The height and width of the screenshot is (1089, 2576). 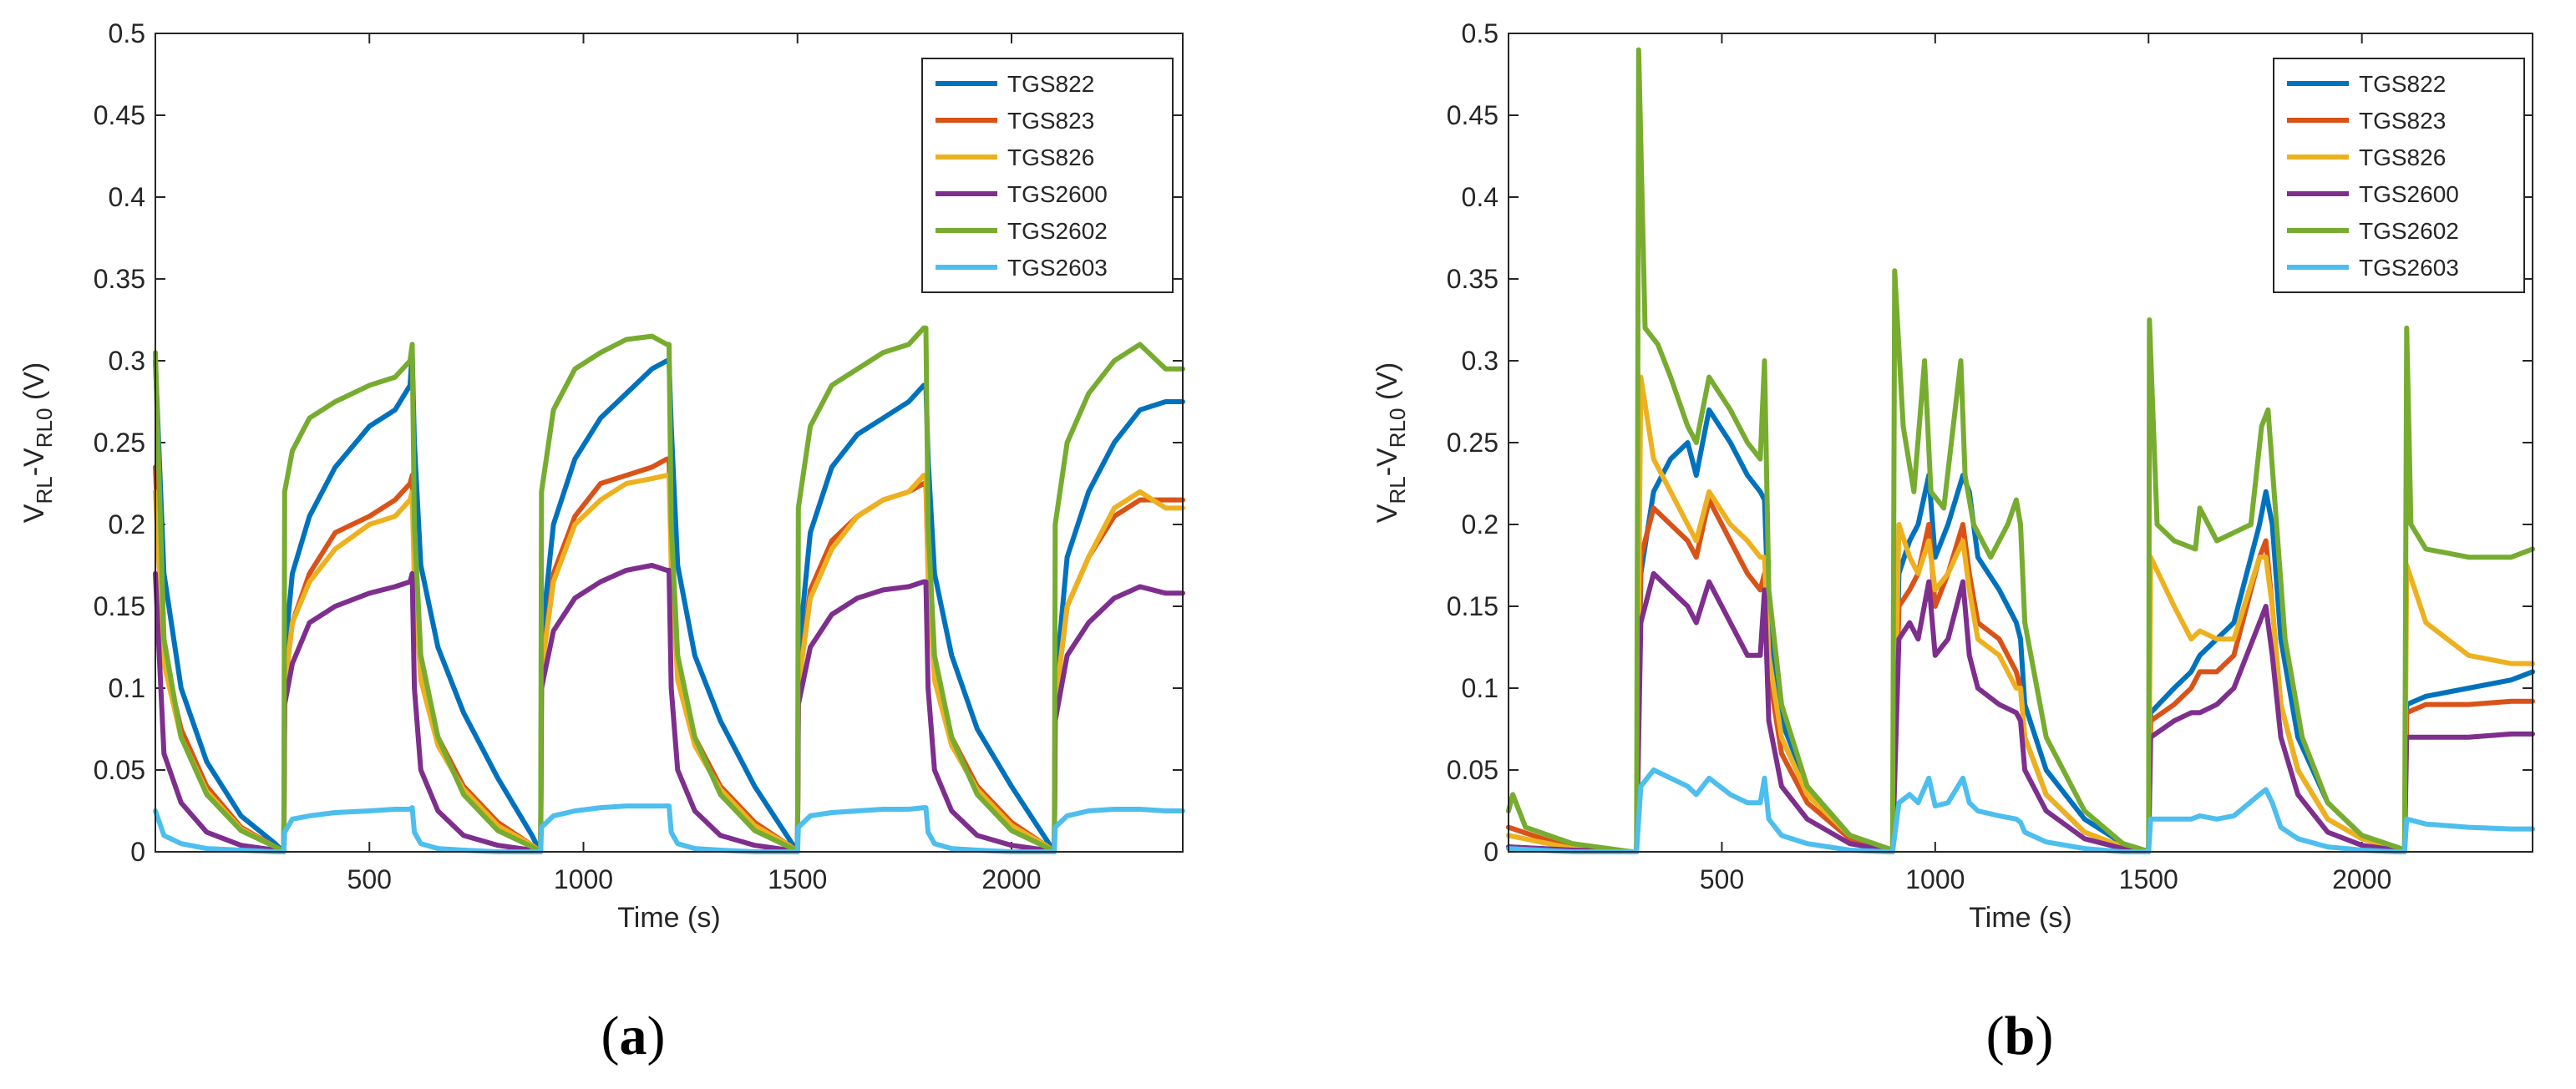 I want to click on panel-caption-a: (a), so click(x=633, y=1035).